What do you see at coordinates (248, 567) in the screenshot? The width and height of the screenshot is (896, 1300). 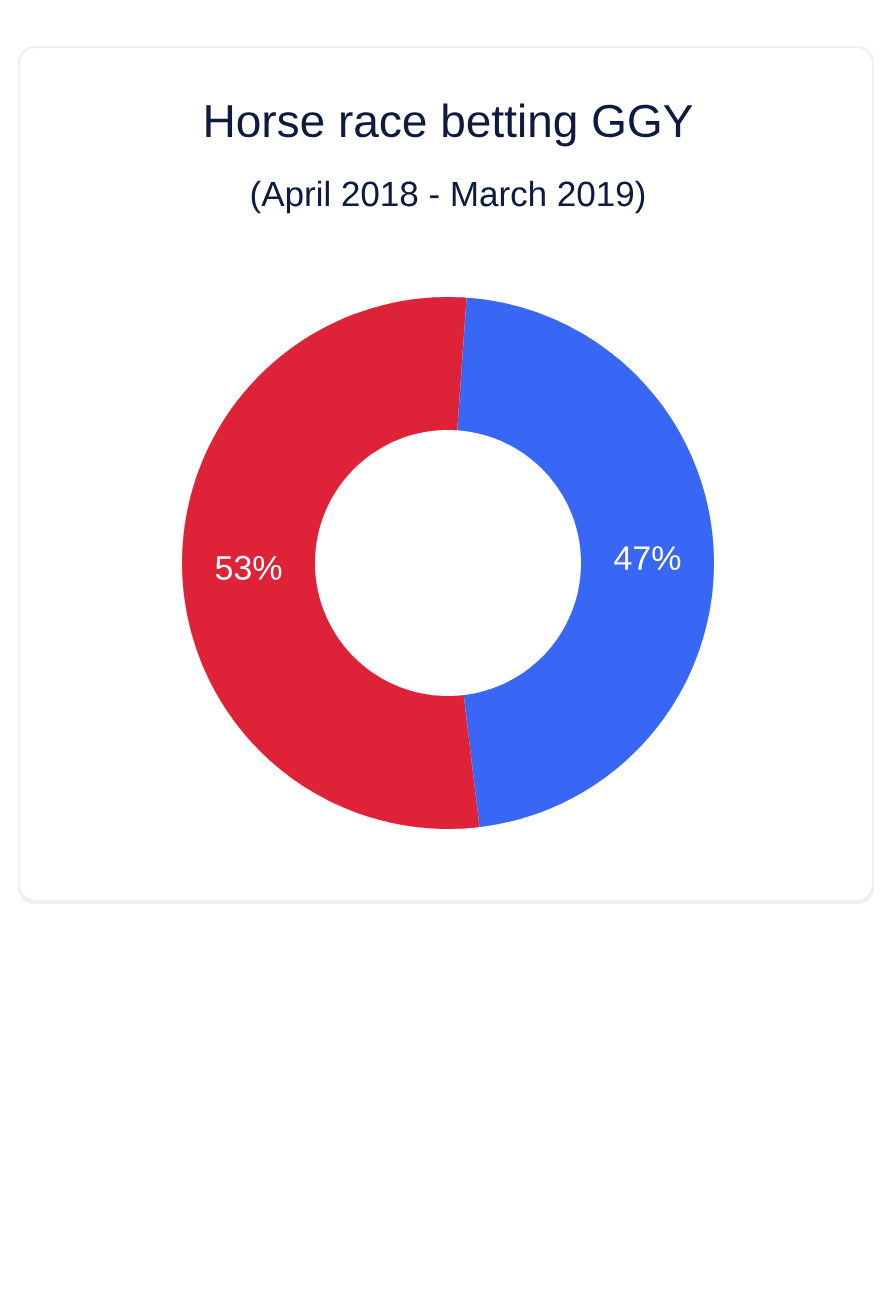 I see `data-label: 53%` at bounding box center [248, 567].